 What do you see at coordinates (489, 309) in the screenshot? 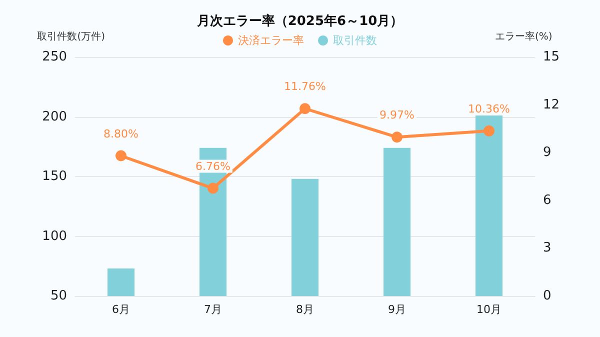
I see `x-tick-label: 10月` at bounding box center [489, 309].